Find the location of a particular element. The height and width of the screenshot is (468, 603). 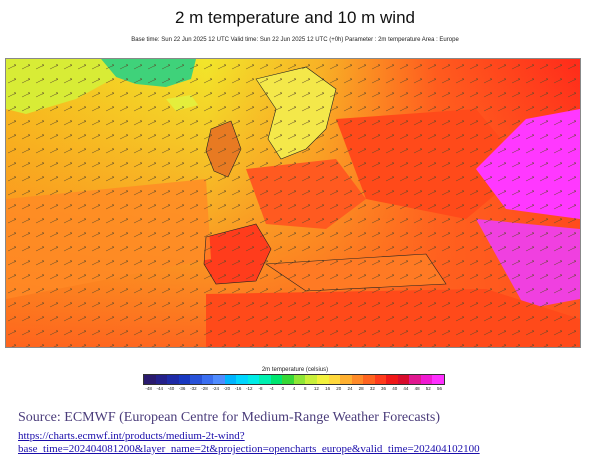

legend-title: 2m temperature (celsius) is located at coordinates (295, 370).